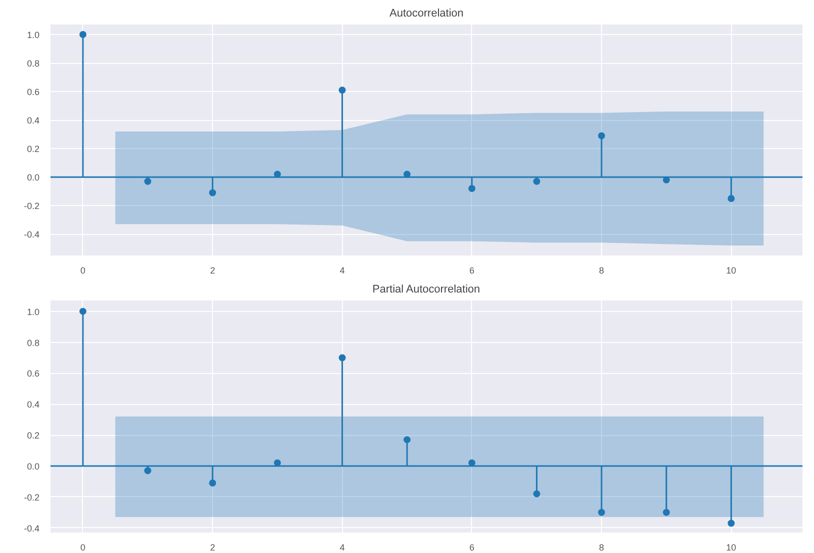 This screenshot has height=553, width=814. I want to click on chart-title: Partial Autocorrelation, so click(426, 290).